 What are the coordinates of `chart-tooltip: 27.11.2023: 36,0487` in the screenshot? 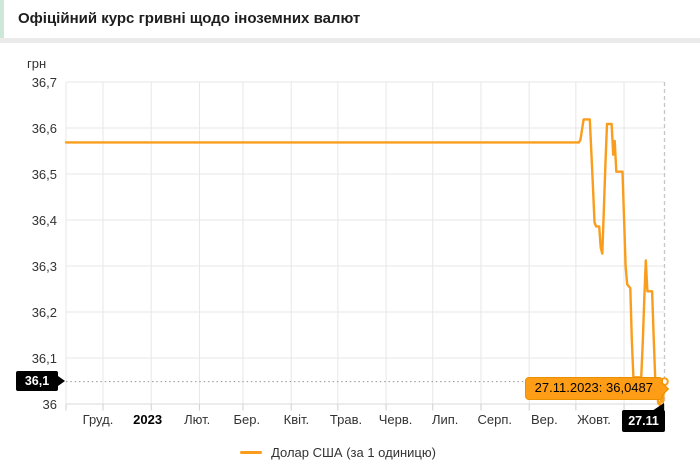 It's located at (597, 388).